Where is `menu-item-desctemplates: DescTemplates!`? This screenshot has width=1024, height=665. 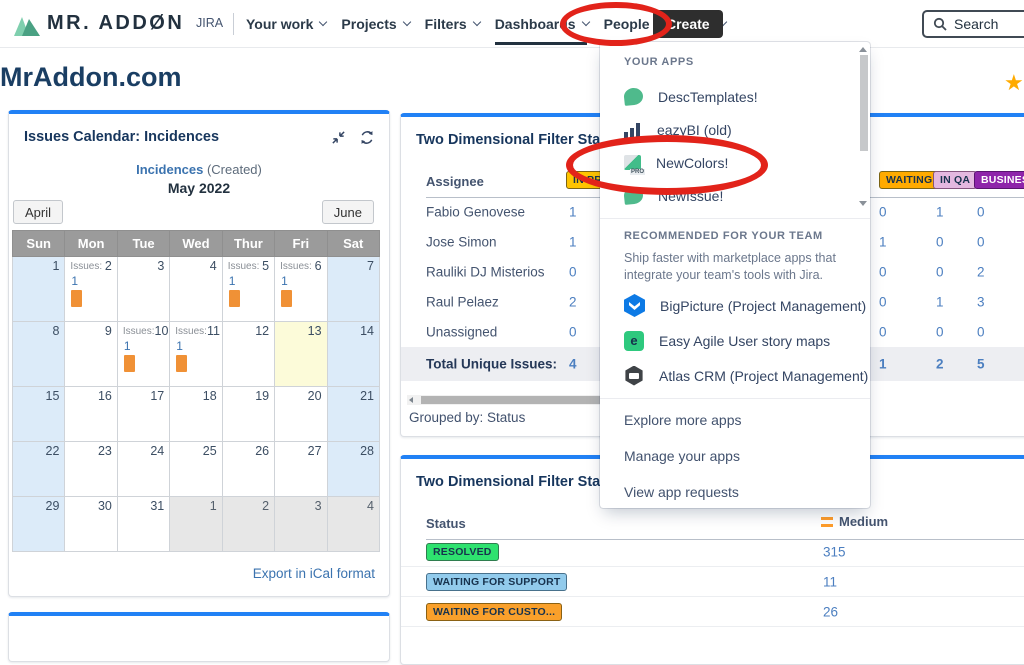 menu-item-desctemplates: DescTemplates! is located at coordinates (735, 96).